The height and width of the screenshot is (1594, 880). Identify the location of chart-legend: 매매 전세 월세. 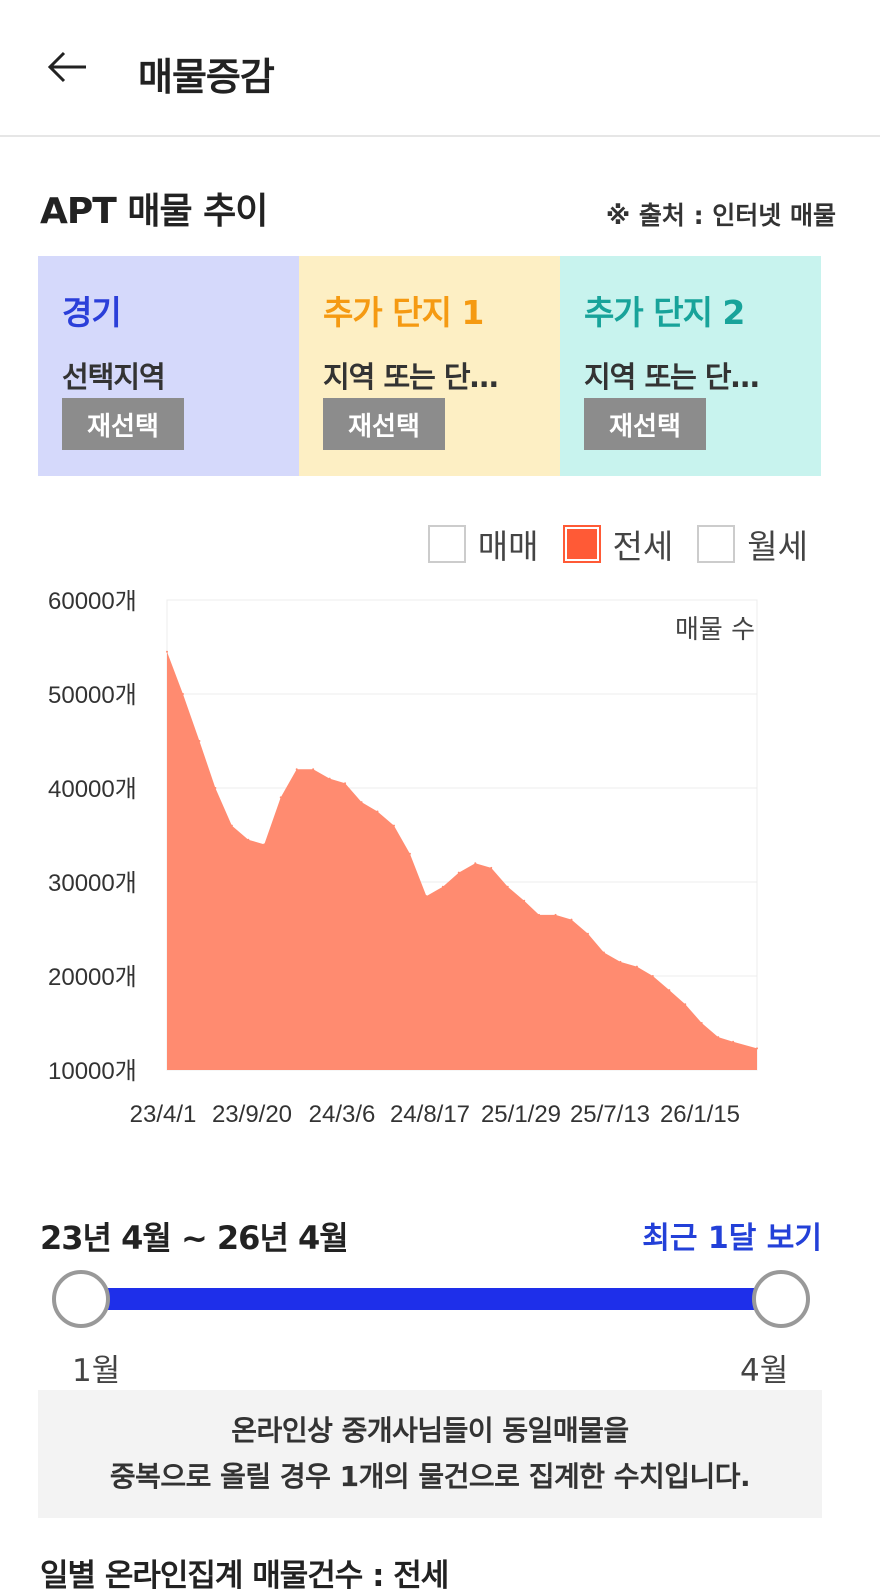
(606, 544).